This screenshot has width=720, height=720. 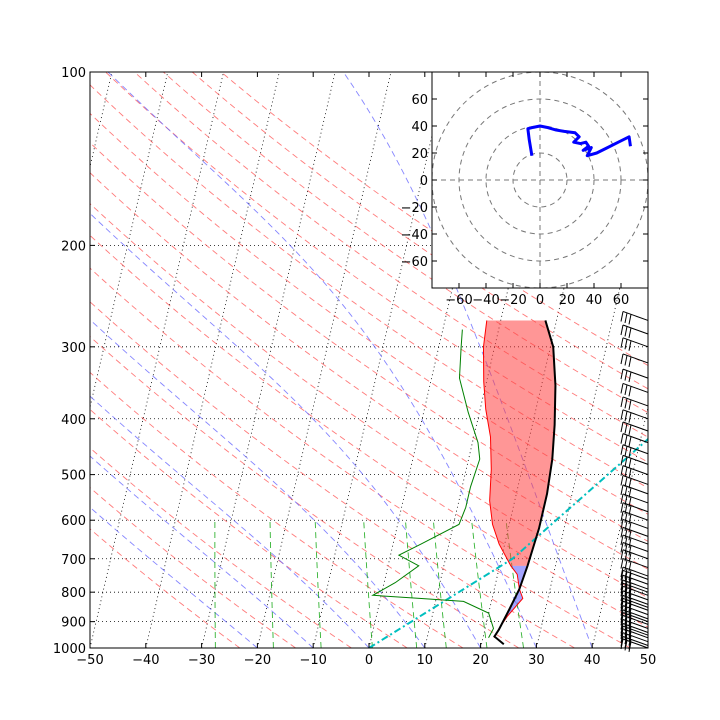 What do you see at coordinates (73, 593) in the screenshot?
I see `y-tick-label: 800` at bounding box center [73, 593].